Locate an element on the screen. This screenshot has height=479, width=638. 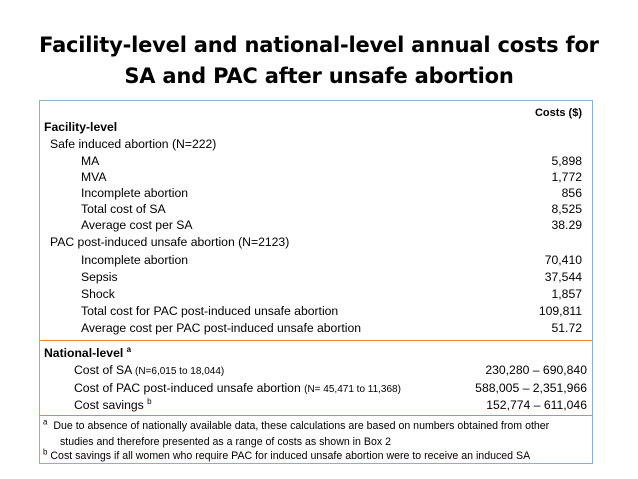
row-label: Cost of SA (N=6,015 to 18,044) is located at coordinates (149, 370).